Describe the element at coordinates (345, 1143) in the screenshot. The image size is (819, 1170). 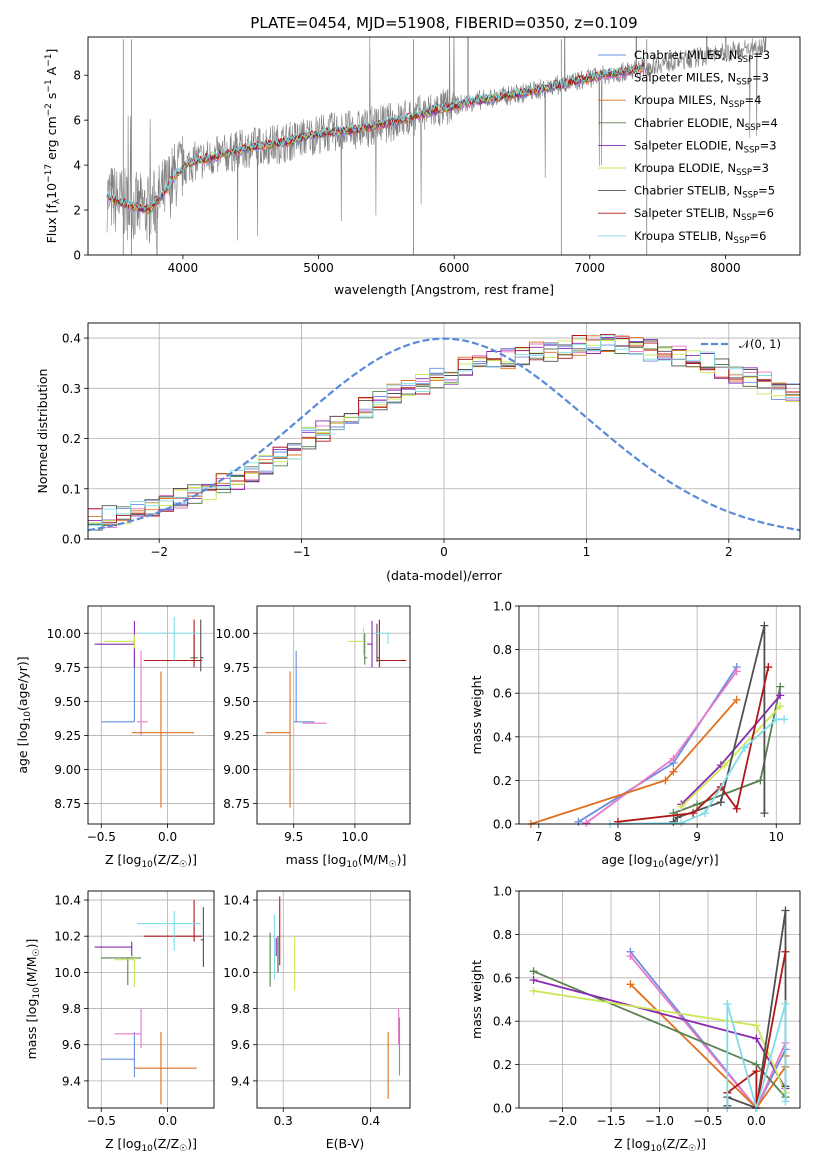
I see `x-axis-label: E(B-V)` at that location.